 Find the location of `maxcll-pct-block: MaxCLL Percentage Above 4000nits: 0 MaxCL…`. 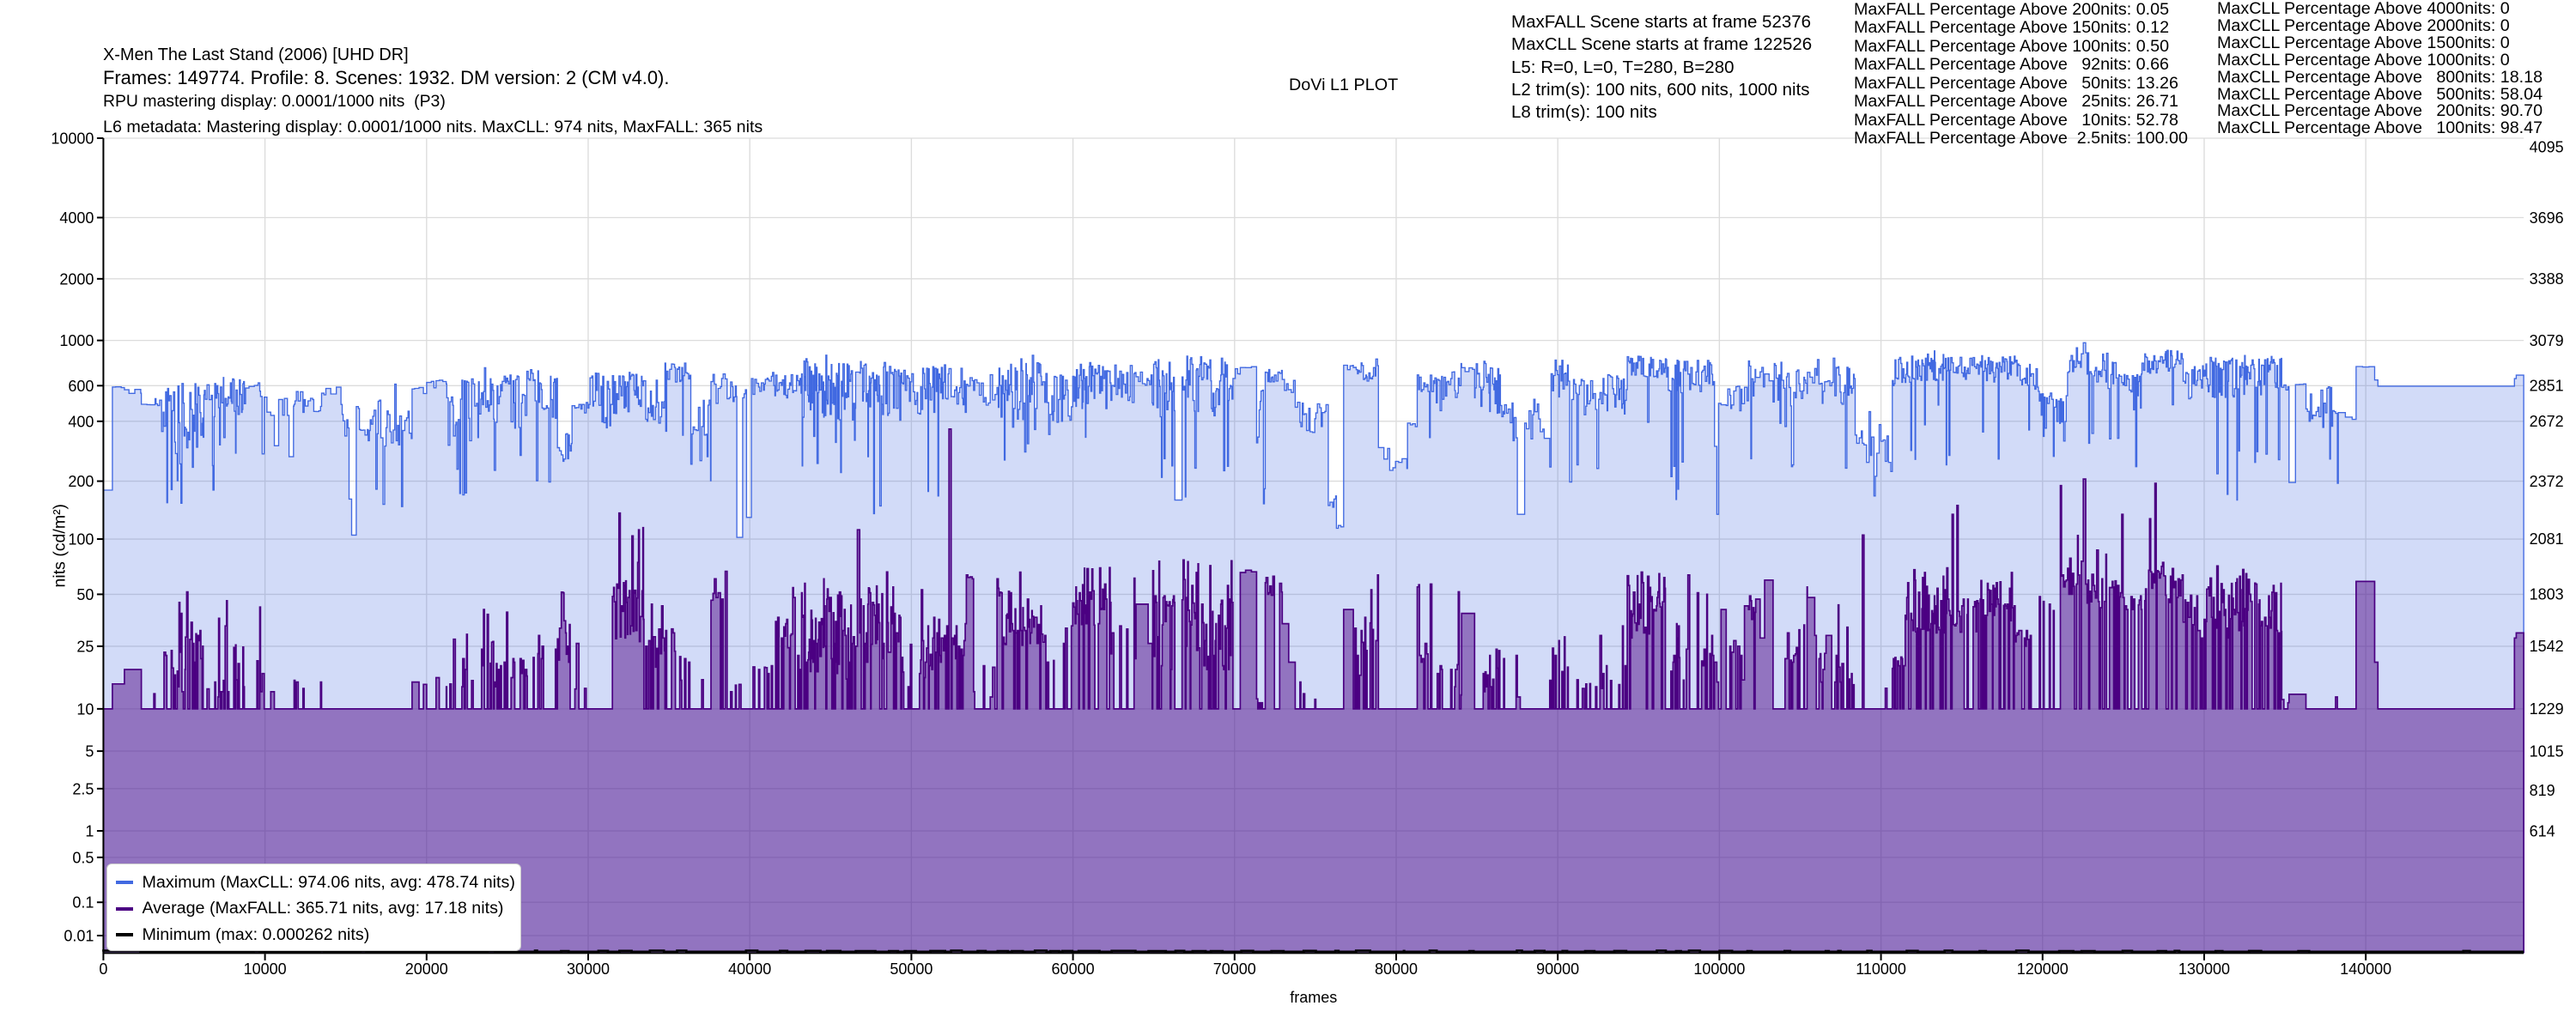

maxcll-pct-block: MaxCLL Percentage Above 4000nits: 0 MaxCL… is located at coordinates (2380, 69).